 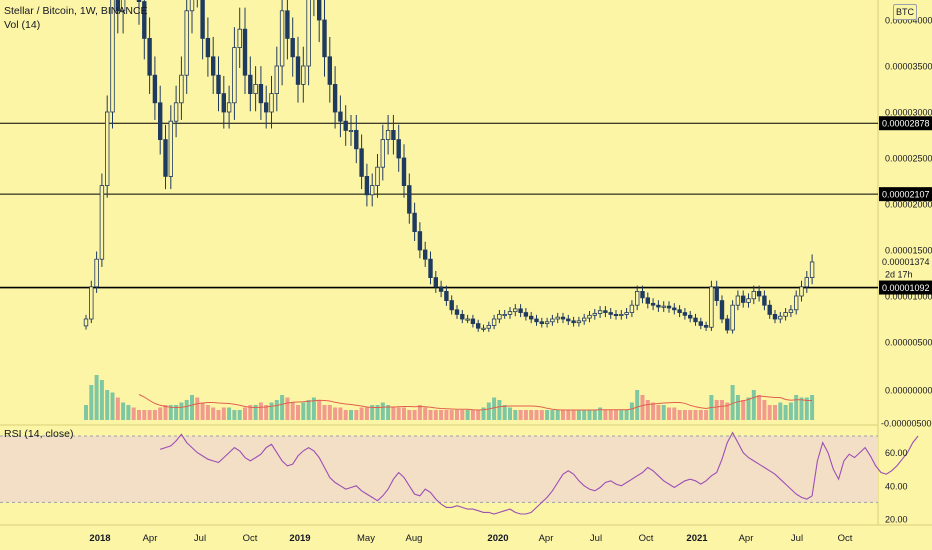 What do you see at coordinates (905, 12) in the screenshot?
I see `currency-badge: BTC` at bounding box center [905, 12].